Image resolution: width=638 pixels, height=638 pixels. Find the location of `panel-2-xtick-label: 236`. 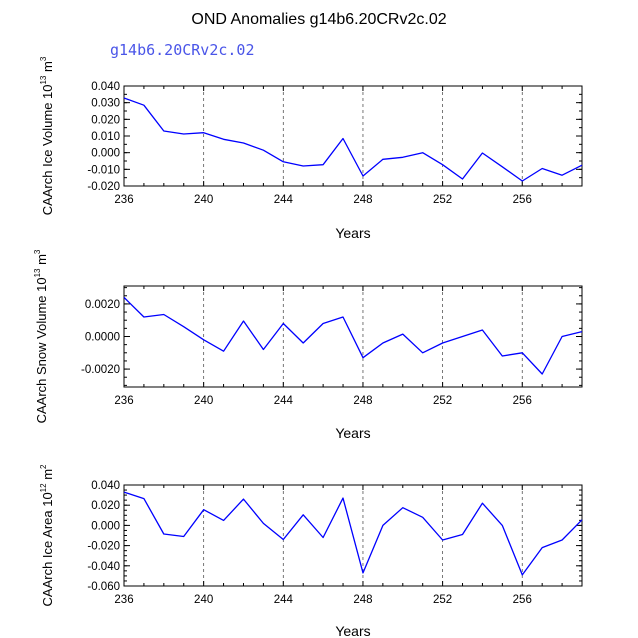

panel-2-xtick-label: 236 is located at coordinates (123, 401).